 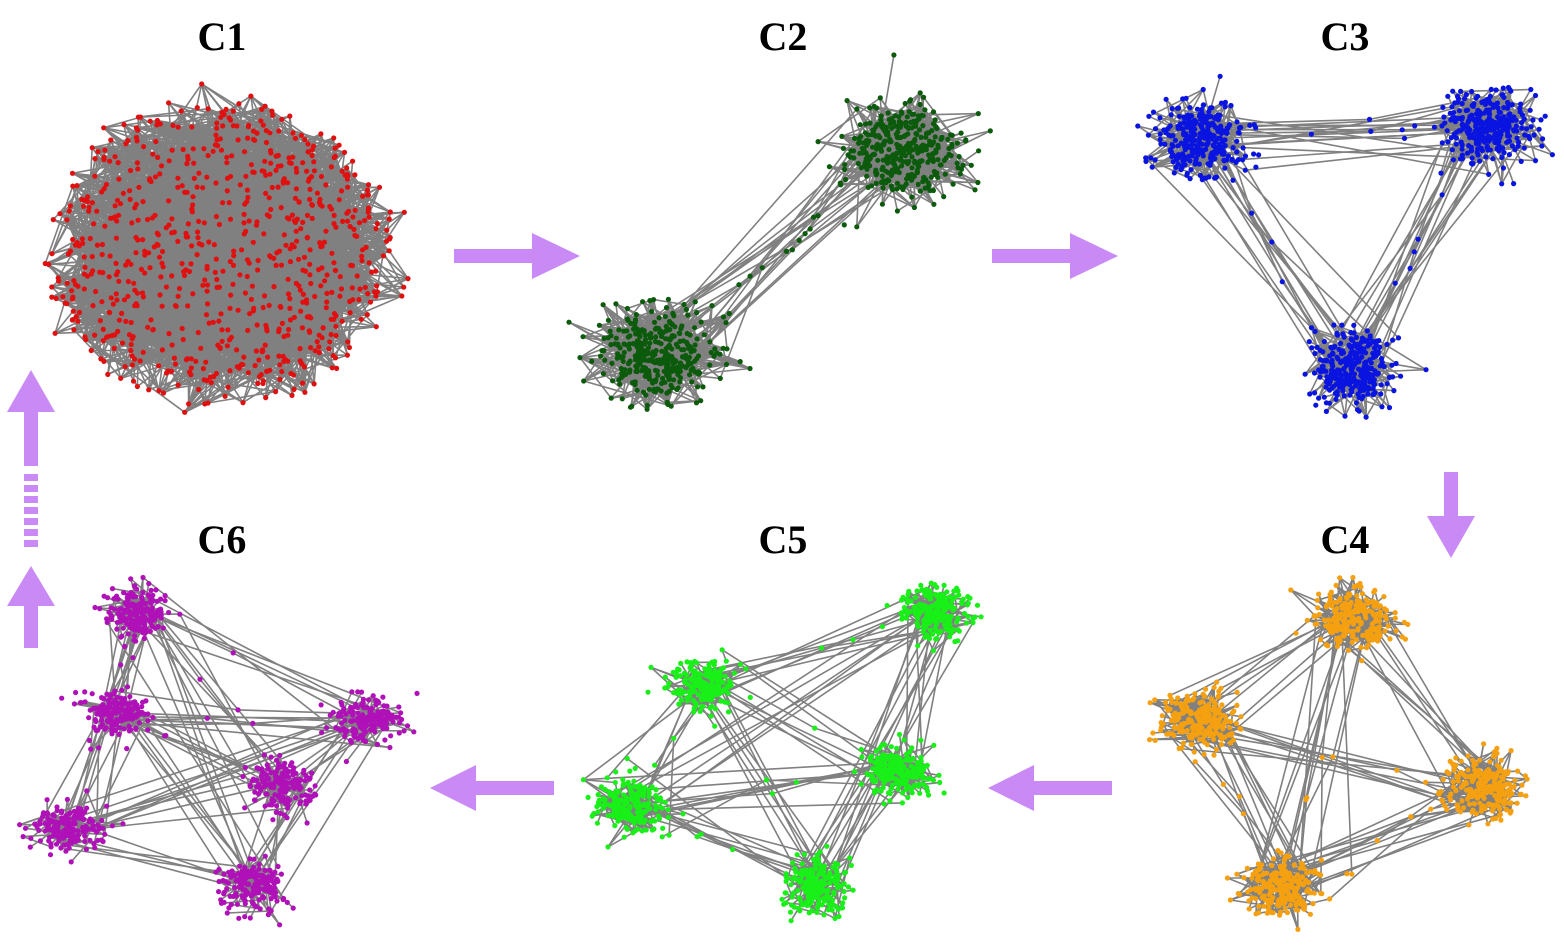 I want to click on panel-title-c3: C3, so click(x=1345, y=36).